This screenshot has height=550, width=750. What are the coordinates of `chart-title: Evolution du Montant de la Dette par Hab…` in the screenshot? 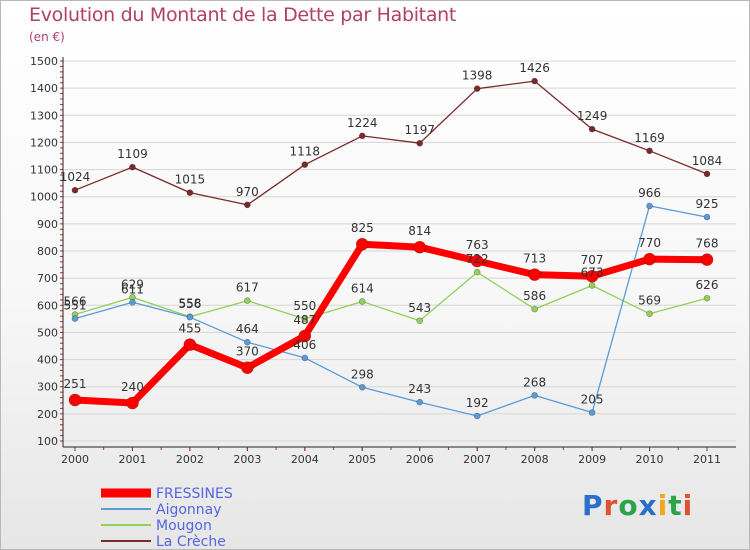 It's located at (243, 15).